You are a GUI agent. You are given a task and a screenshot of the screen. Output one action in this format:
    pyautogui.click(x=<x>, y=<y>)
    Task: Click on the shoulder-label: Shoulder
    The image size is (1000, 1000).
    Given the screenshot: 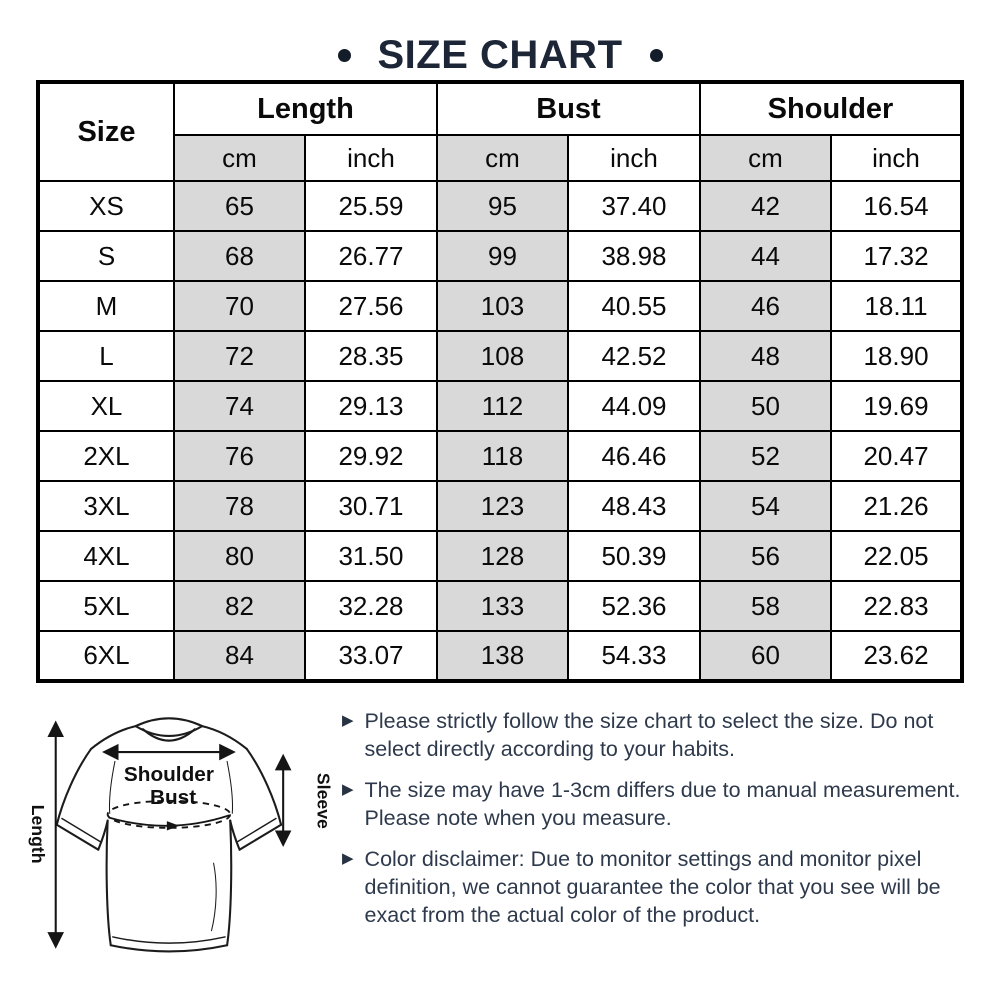 What is the action you would take?
    pyautogui.click(x=169, y=774)
    